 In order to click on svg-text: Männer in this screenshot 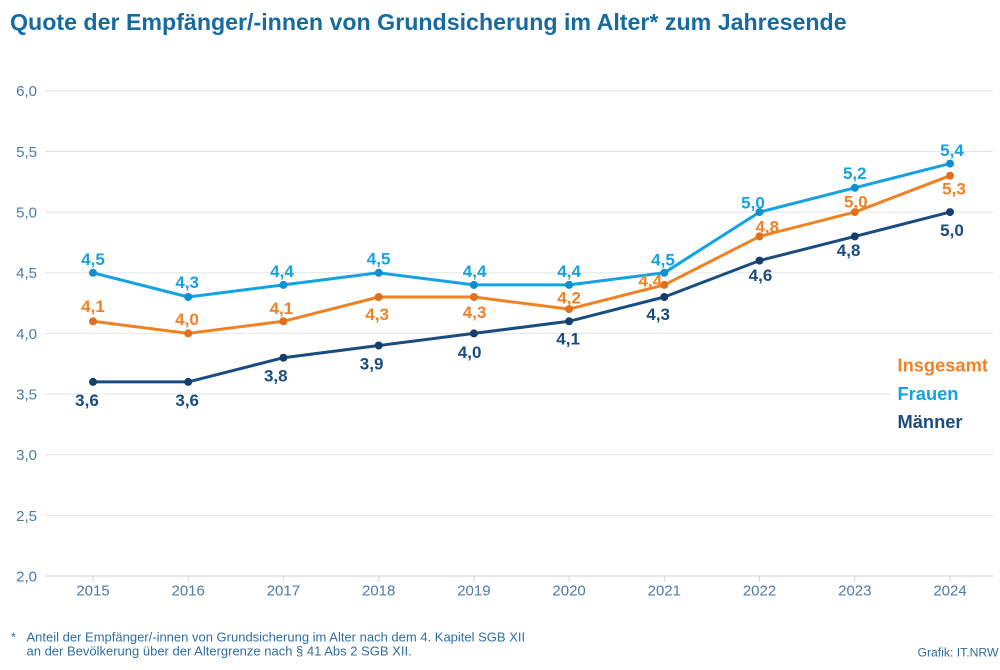, I will do `click(930, 421)`.